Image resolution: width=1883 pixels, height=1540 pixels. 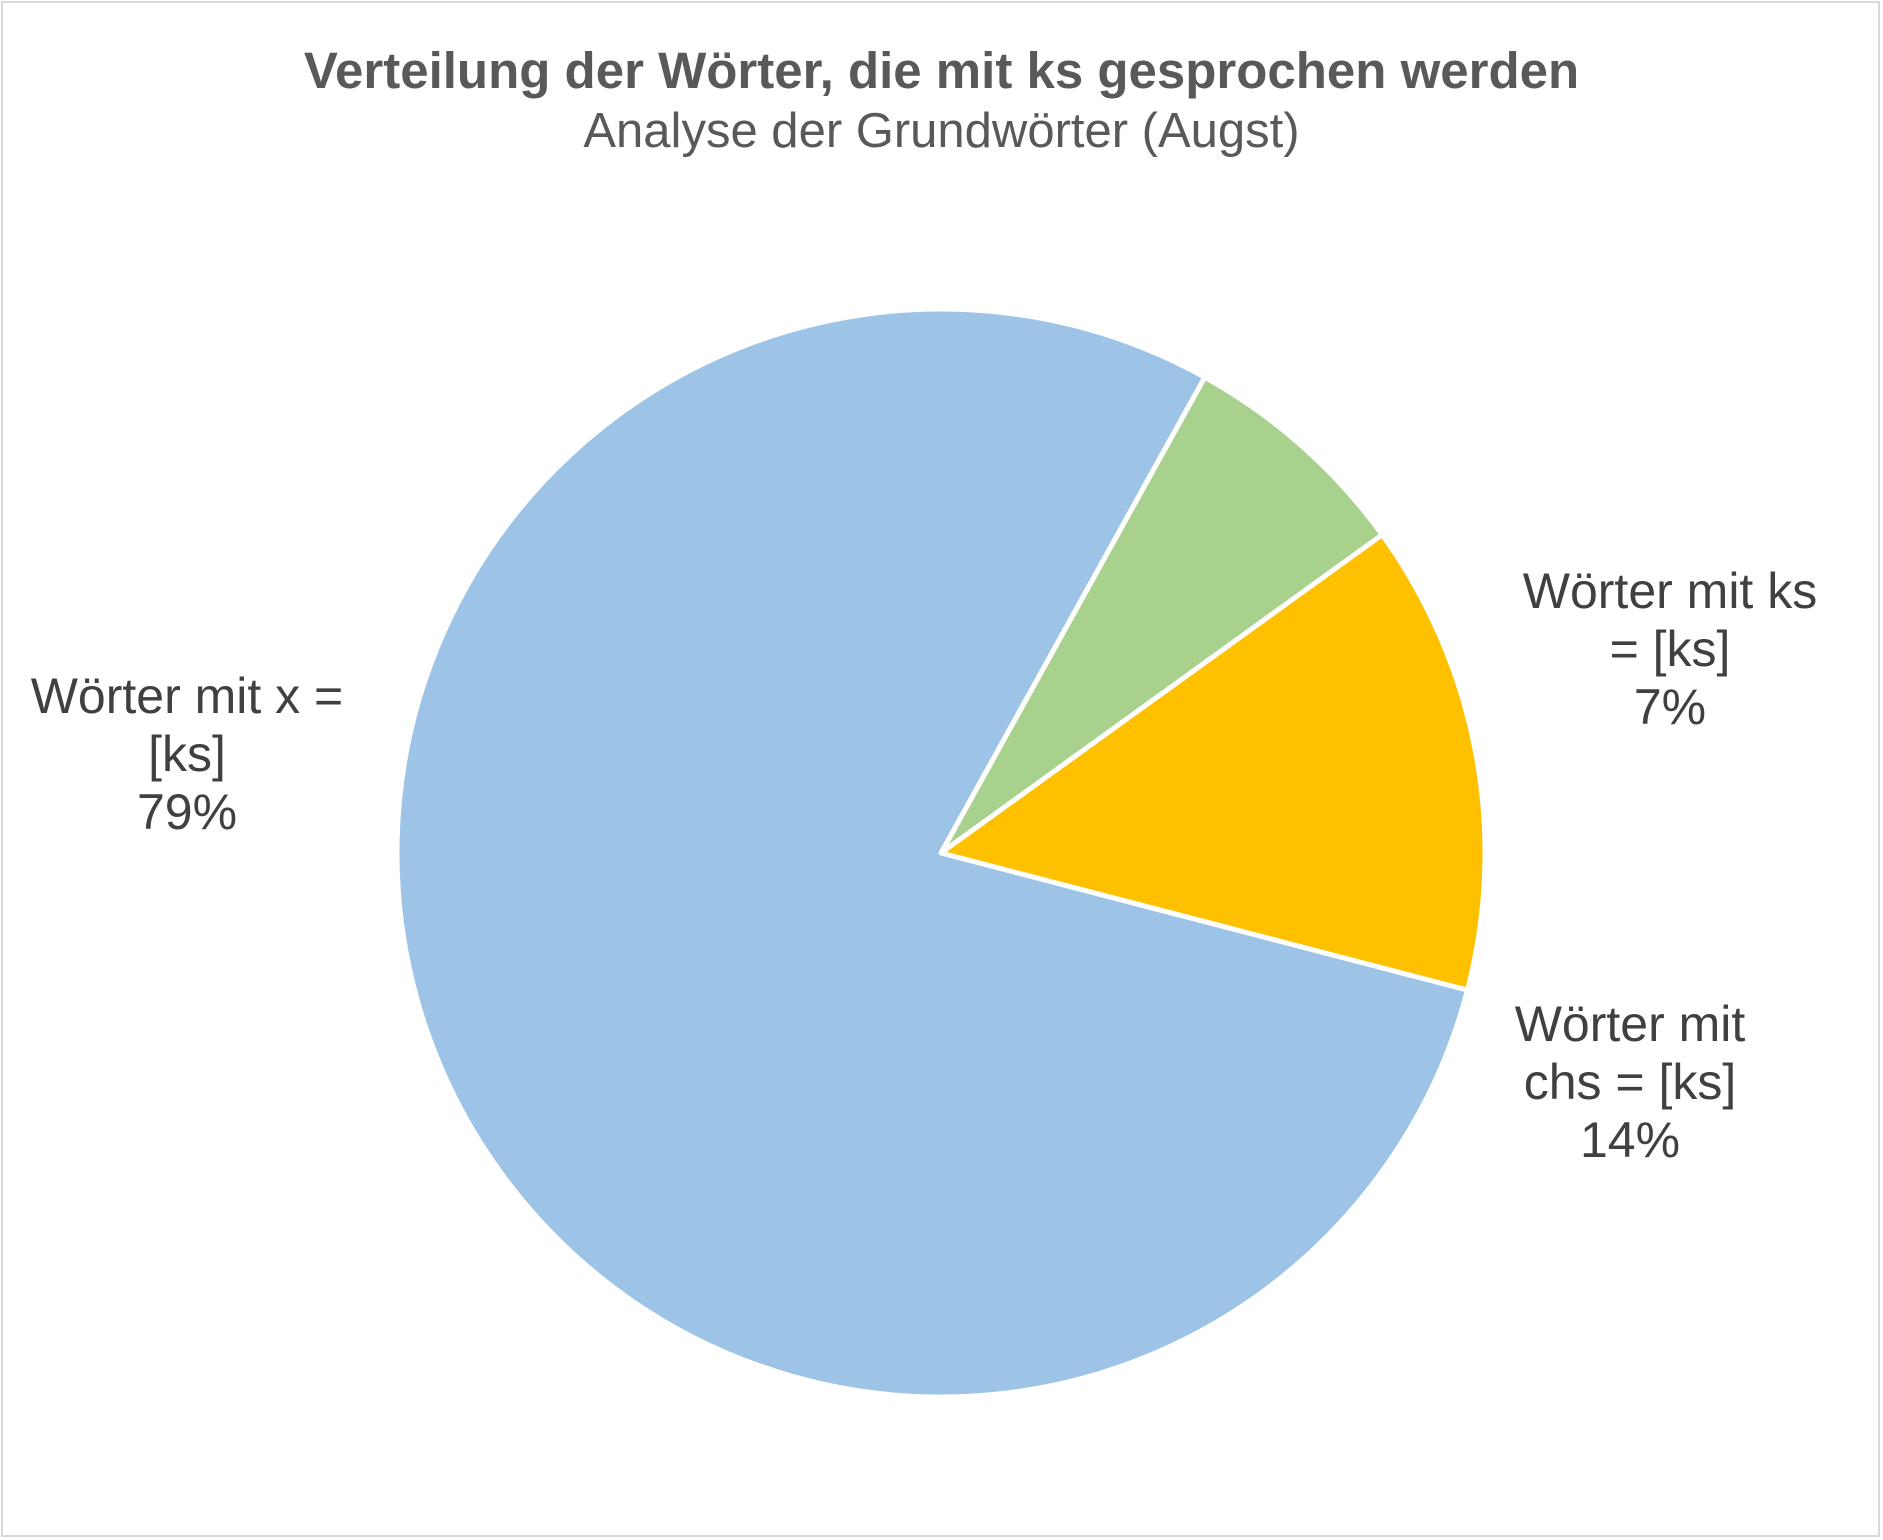 What do you see at coordinates (187, 754) in the screenshot?
I see `slice-label-x: Wörter mit x = [ks] 79%` at bounding box center [187, 754].